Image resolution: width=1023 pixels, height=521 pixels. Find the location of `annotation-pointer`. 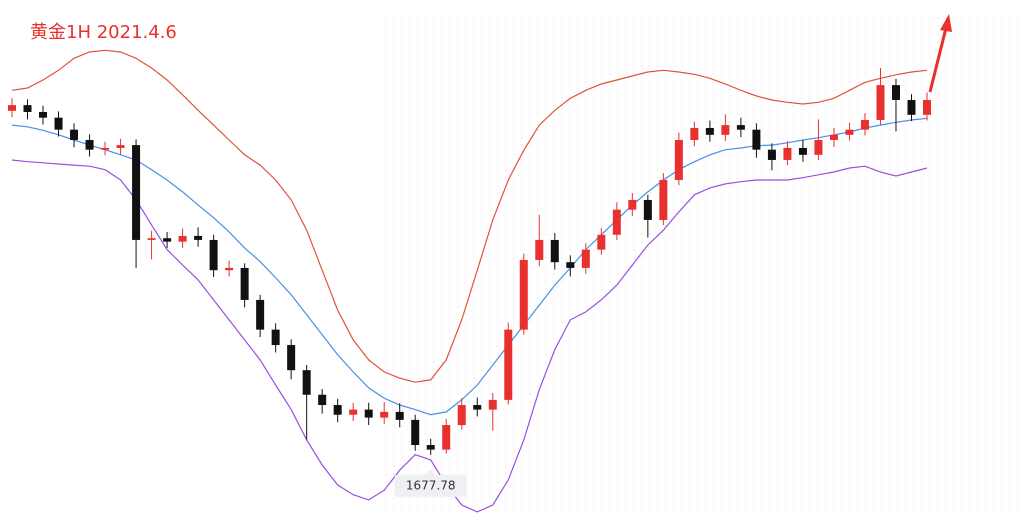

annotation-pointer is located at coordinates (430, 471).